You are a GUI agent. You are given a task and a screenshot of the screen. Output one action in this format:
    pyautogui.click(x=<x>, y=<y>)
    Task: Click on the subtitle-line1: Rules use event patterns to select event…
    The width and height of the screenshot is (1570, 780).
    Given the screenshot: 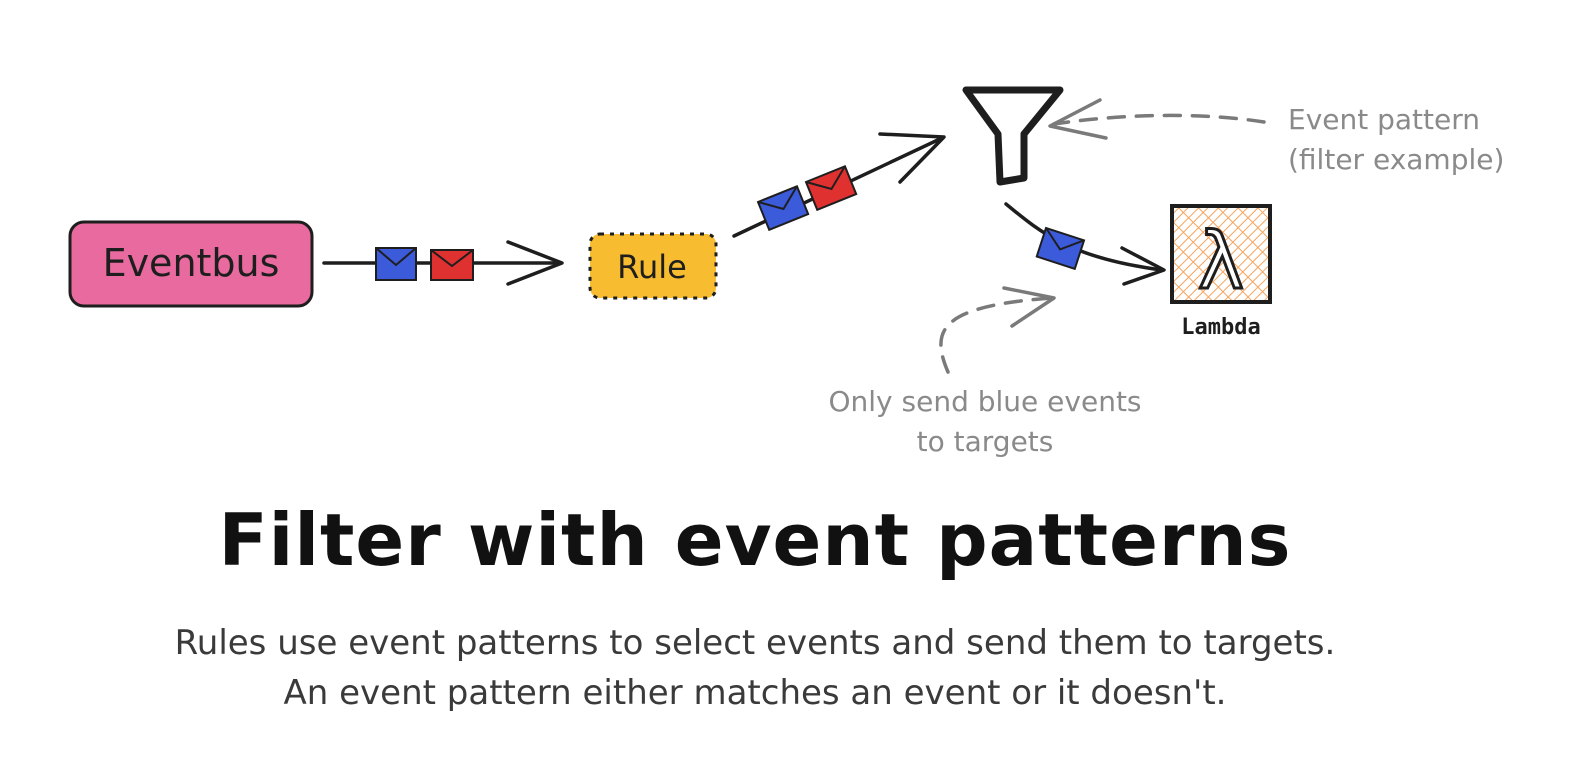 What is the action you would take?
    pyautogui.click(x=755, y=643)
    